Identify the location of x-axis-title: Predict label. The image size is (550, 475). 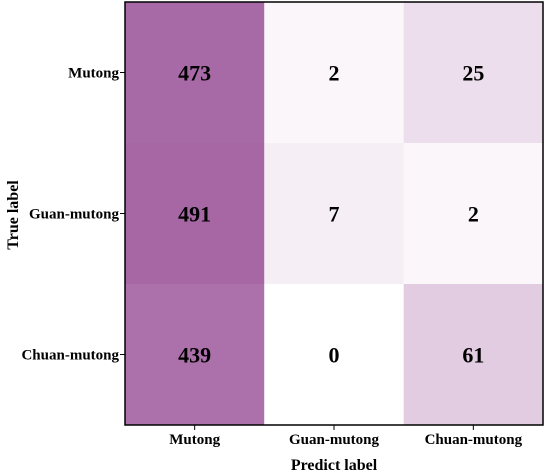
(334, 465).